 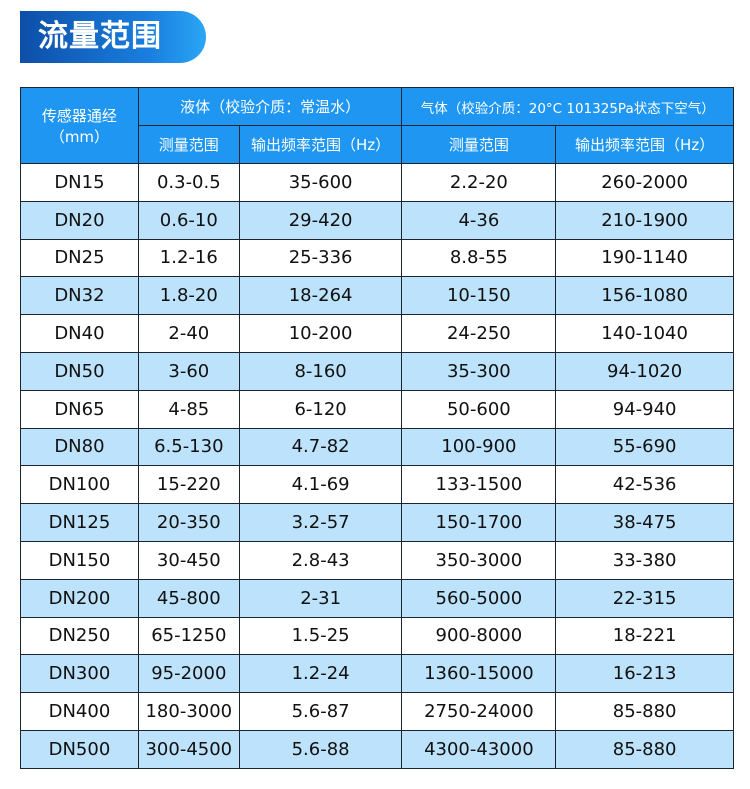 I want to click on cell-gas-range: 8.8-55, so click(x=479, y=258).